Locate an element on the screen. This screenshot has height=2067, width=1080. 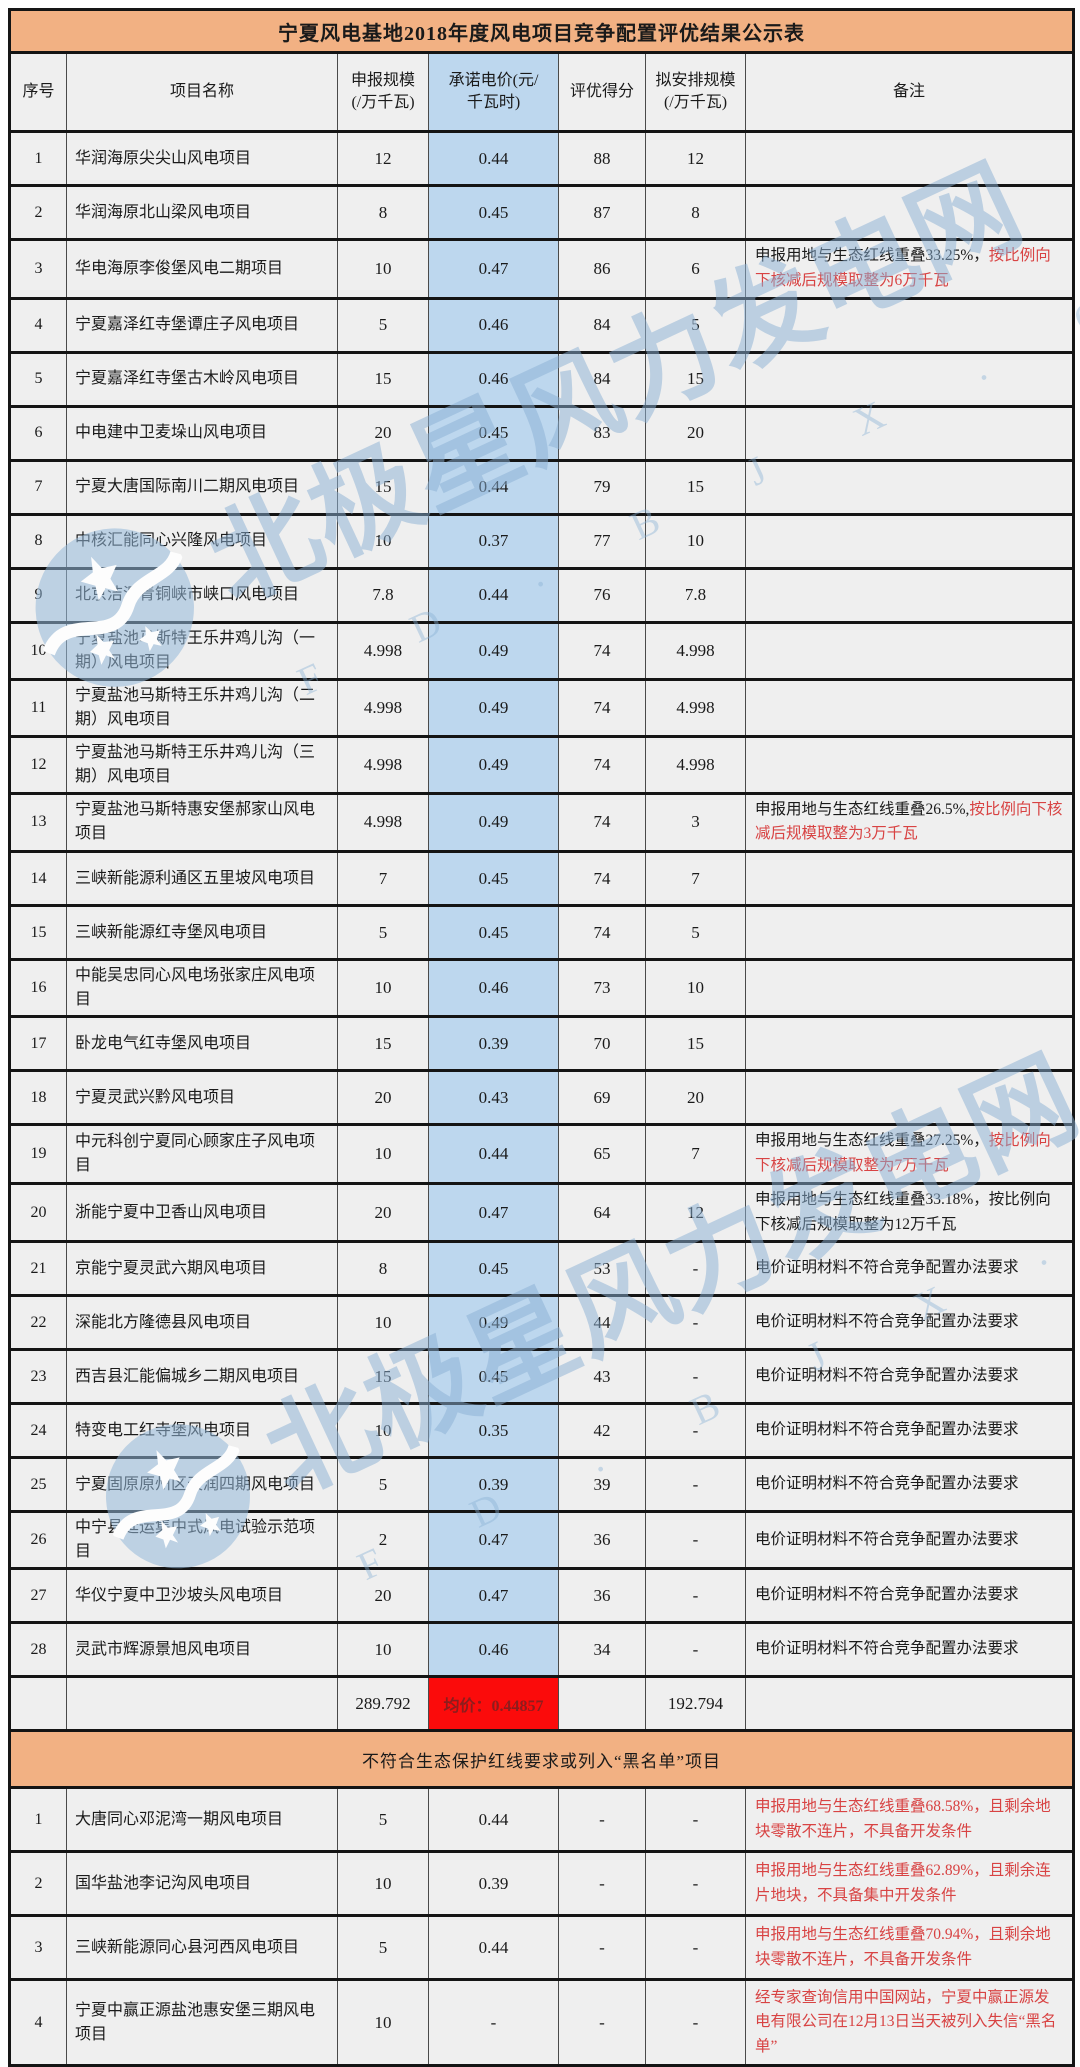
cell-score: 77 is located at coordinates (602, 541).